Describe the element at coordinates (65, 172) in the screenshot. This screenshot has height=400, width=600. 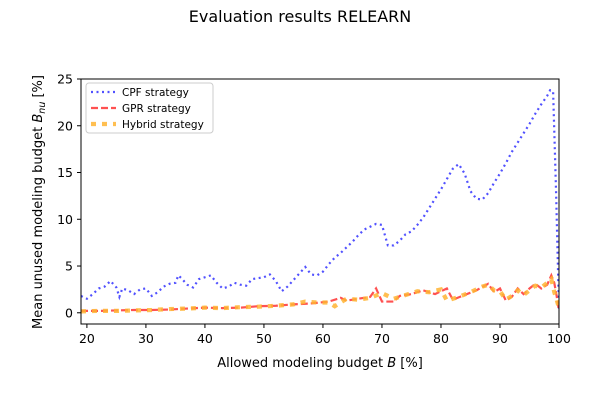
I see `y-tick-label: 15` at that location.